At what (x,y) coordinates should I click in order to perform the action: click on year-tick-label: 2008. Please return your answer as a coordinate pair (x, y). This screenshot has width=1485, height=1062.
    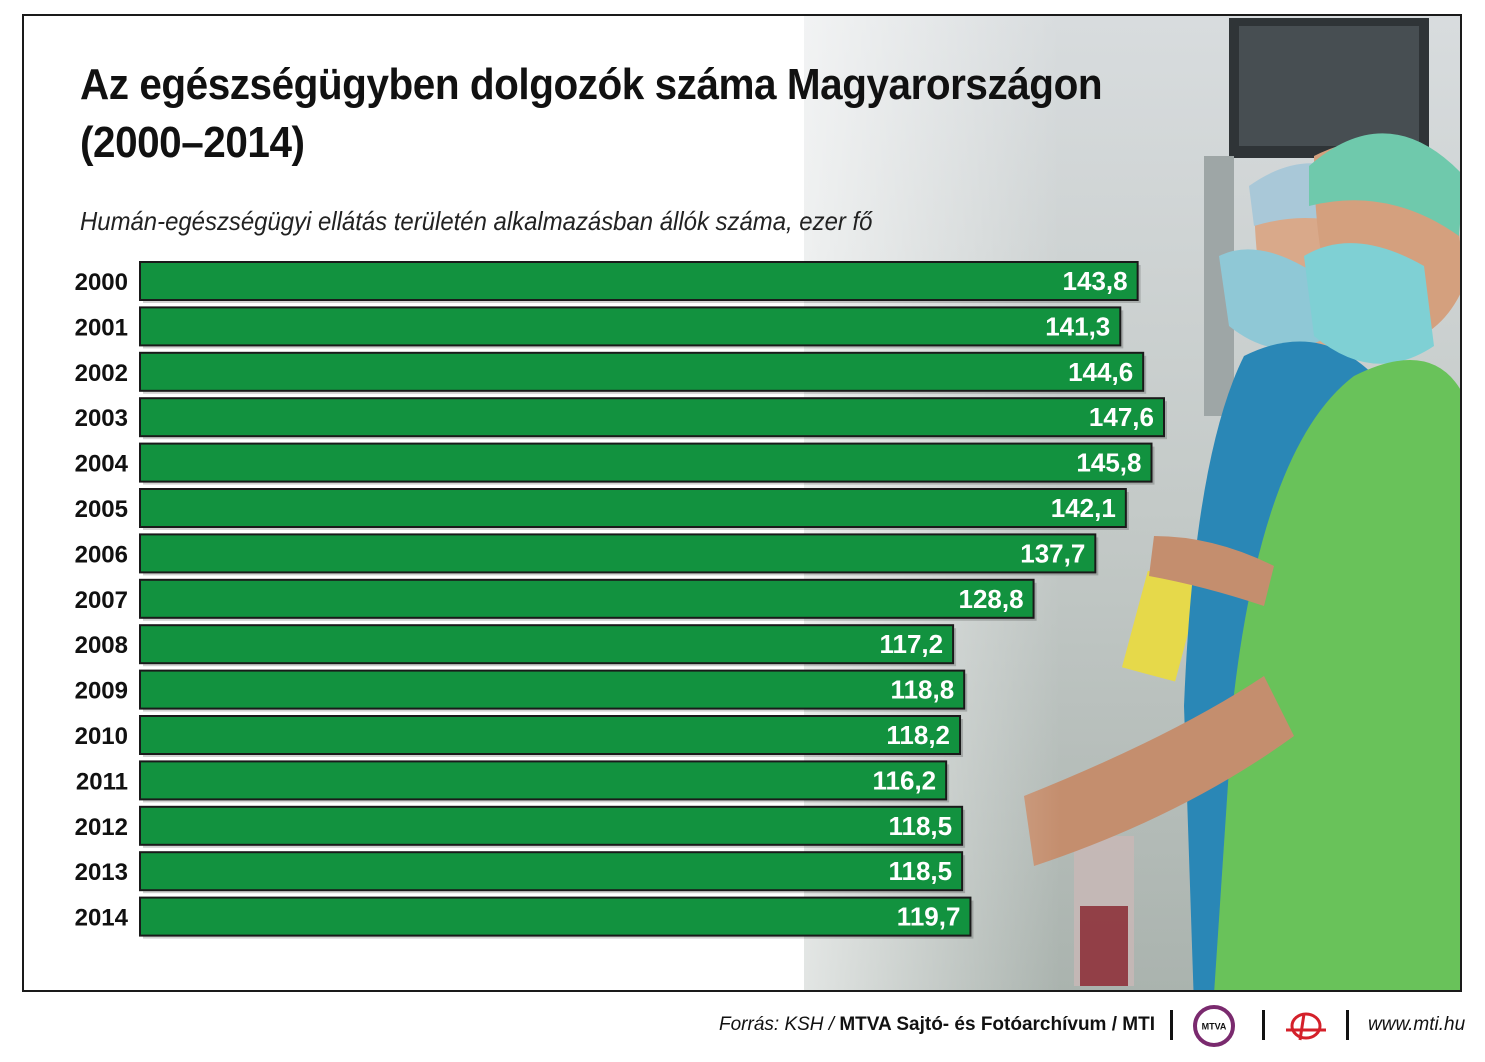
    Looking at the image, I should click on (101, 645).